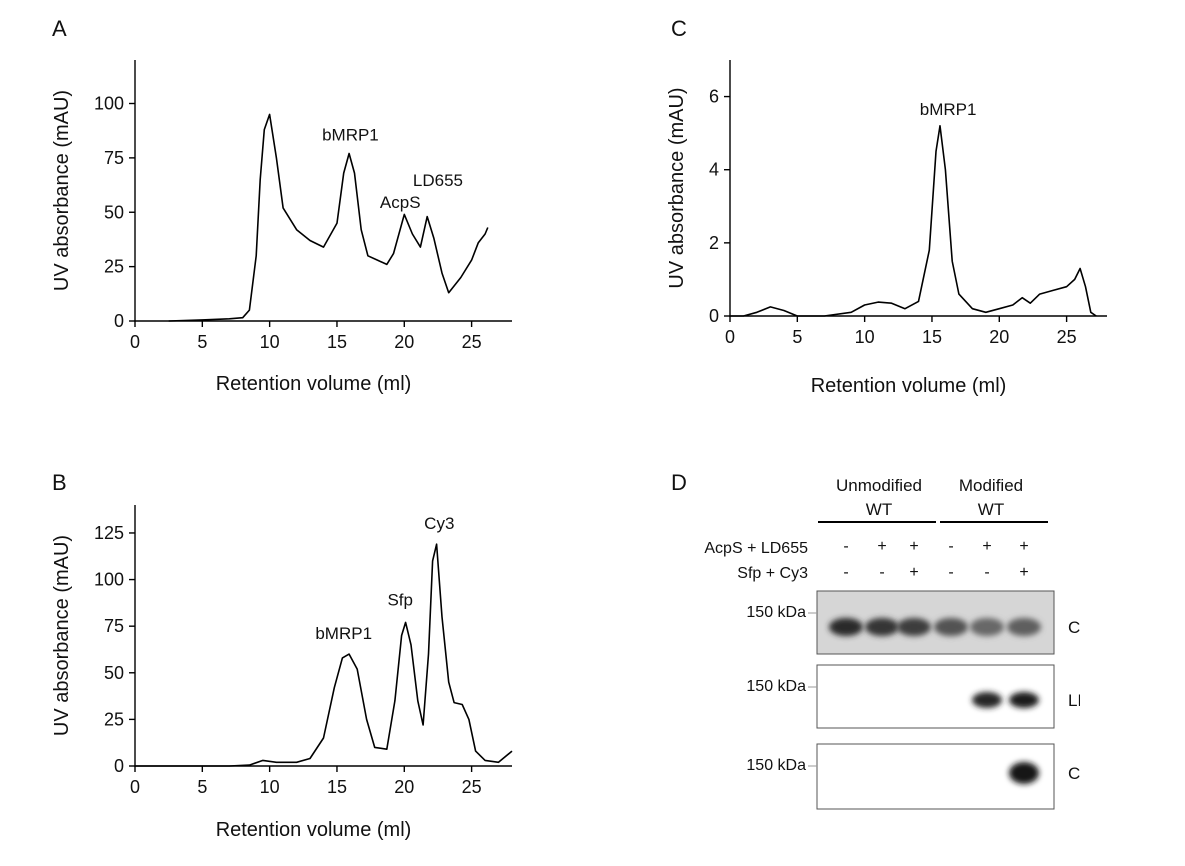 This screenshot has width=1185, height=866. I want to click on gel-panels: 150 kDa Coomassie 150 kDa LD655 150 kDa Cy3, so click(913, 700).